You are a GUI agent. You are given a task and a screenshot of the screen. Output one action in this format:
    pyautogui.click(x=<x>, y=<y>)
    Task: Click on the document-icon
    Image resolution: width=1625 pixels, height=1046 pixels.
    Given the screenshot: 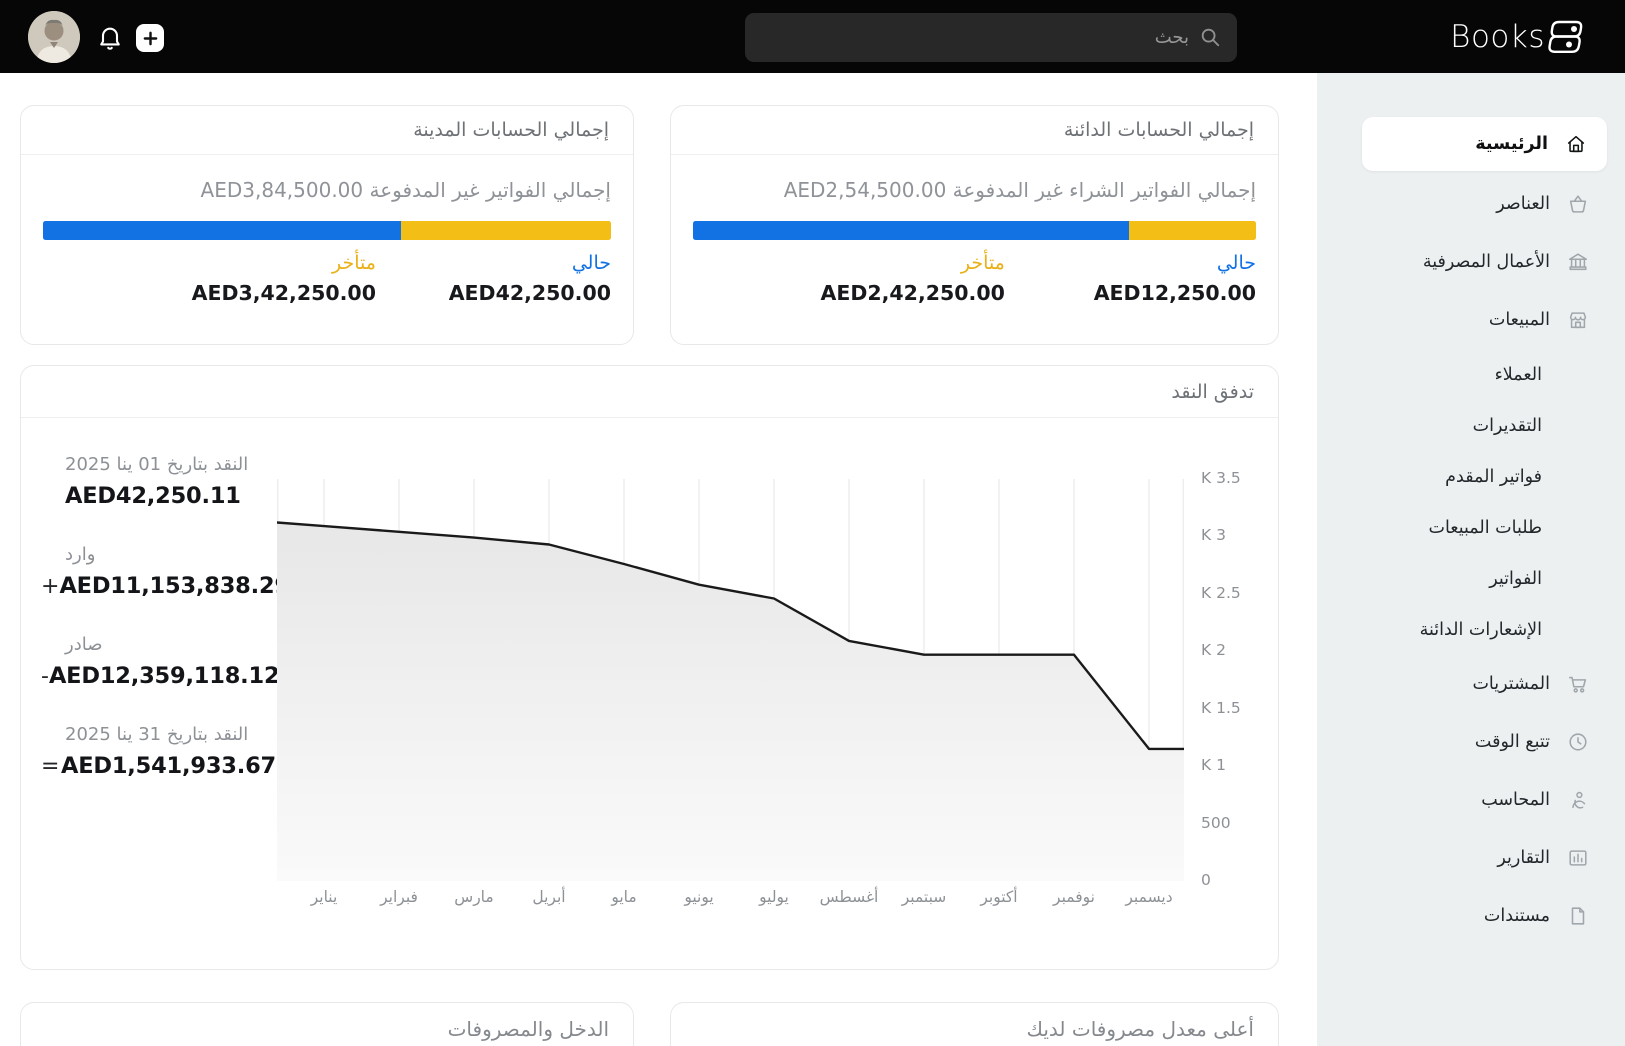 What is the action you would take?
    pyautogui.click(x=1578, y=916)
    